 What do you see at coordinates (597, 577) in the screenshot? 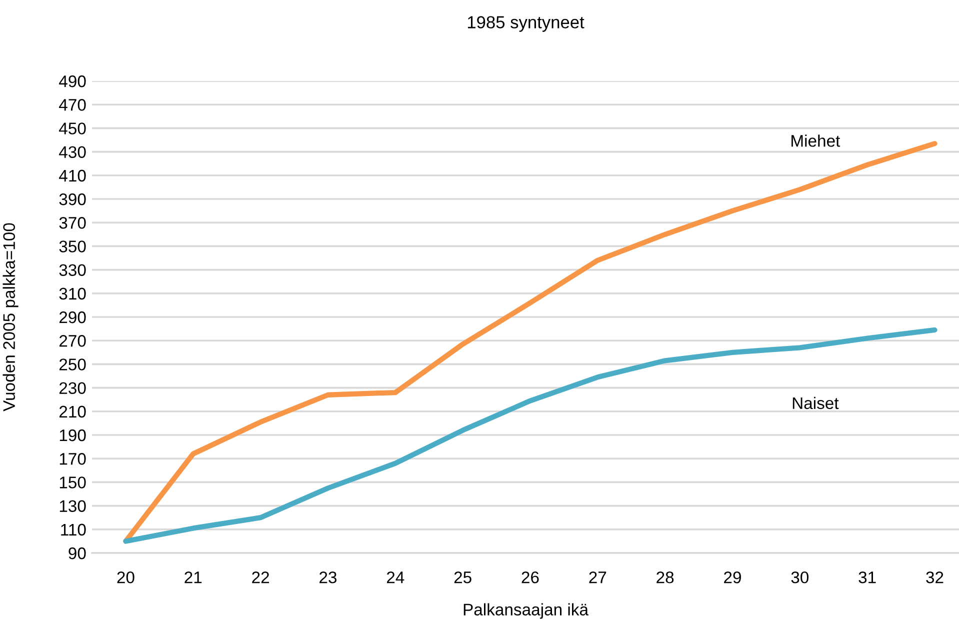
I see `x-tick-label: 27` at bounding box center [597, 577].